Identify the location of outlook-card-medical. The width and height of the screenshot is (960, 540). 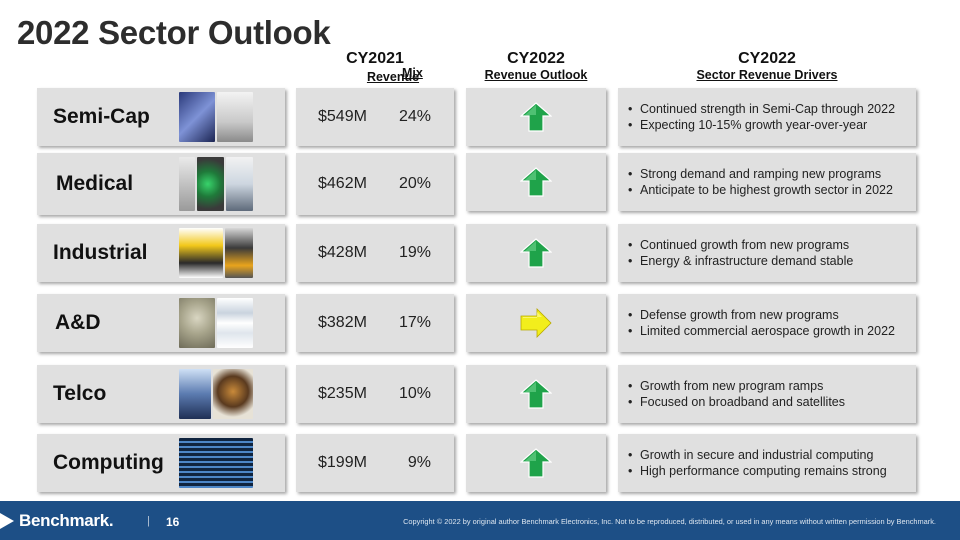
(536, 182).